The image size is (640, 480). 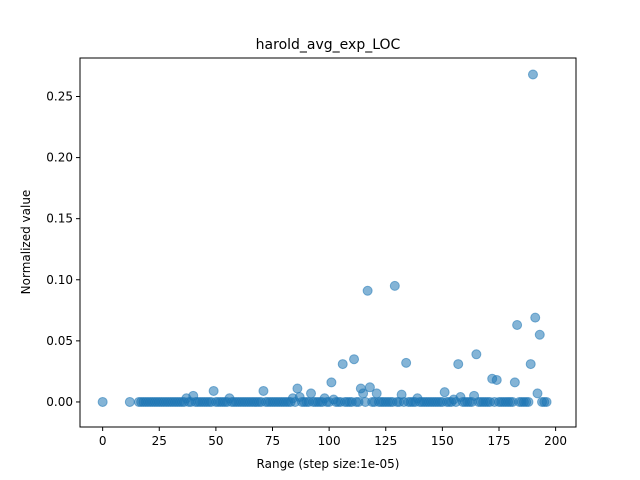 What do you see at coordinates (59, 402) in the screenshot?
I see `y-tick-label: 0.00` at bounding box center [59, 402].